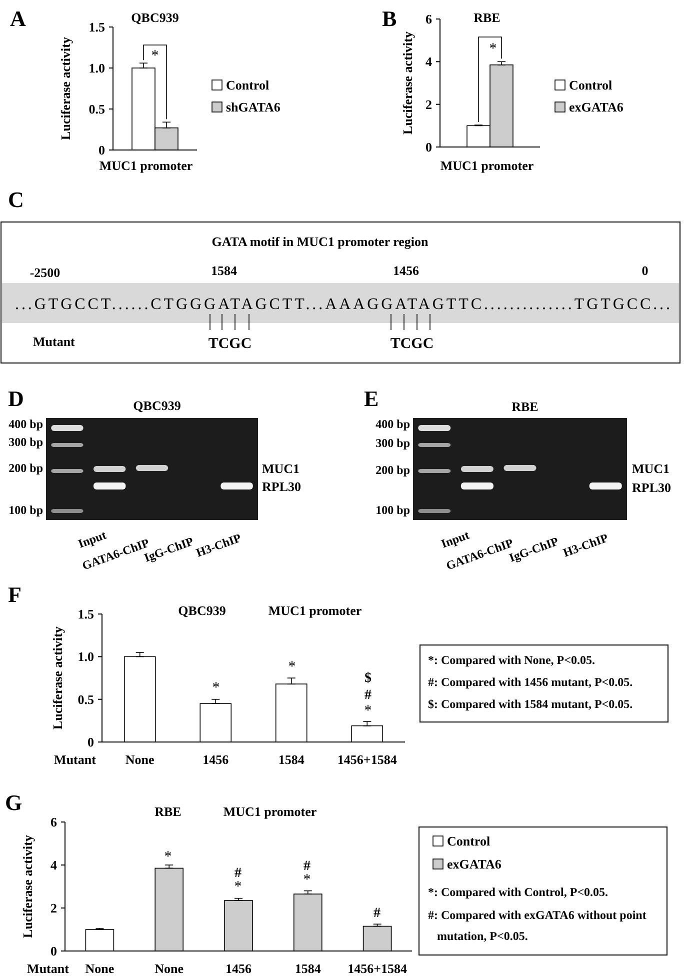 The width and height of the screenshot is (685, 977). Describe the element at coordinates (645, 270) in the screenshot. I see `text: 0` at that location.